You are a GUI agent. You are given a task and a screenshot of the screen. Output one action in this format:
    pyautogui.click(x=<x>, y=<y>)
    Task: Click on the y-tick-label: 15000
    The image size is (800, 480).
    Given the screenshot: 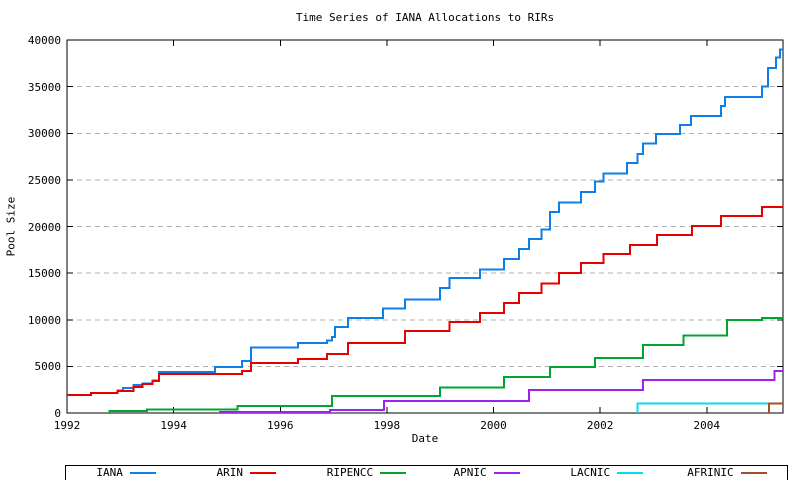 What is the action you would take?
    pyautogui.click(x=44, y=274)
    